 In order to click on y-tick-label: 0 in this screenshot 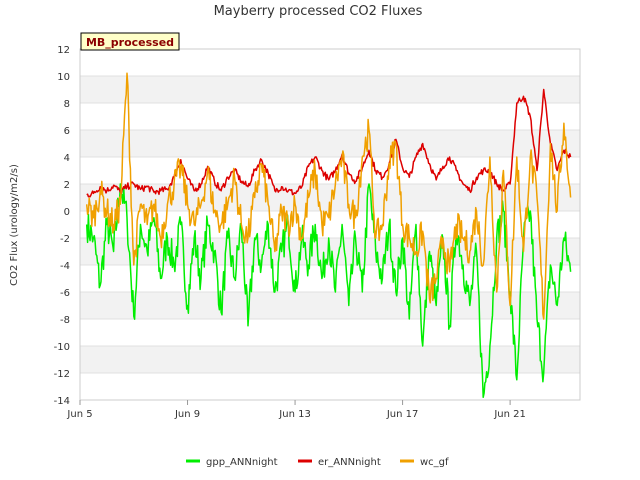, I will do `click(67, 212)`.